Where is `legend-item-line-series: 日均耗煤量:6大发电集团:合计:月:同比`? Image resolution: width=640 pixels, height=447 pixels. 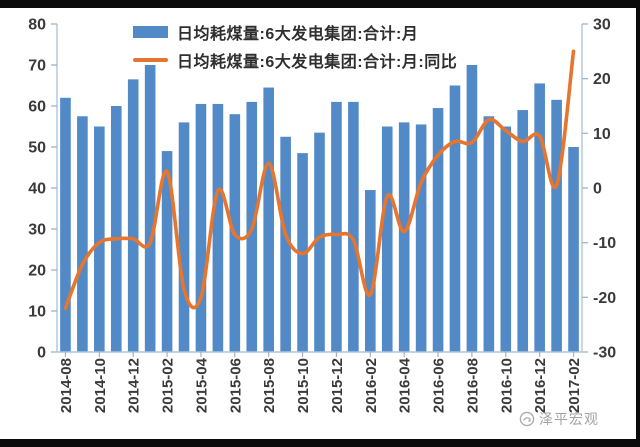
legend-item-line-series: 日均耗煤量:6大发电集团:合计:月:同比 is located at coordinates (295, 60).